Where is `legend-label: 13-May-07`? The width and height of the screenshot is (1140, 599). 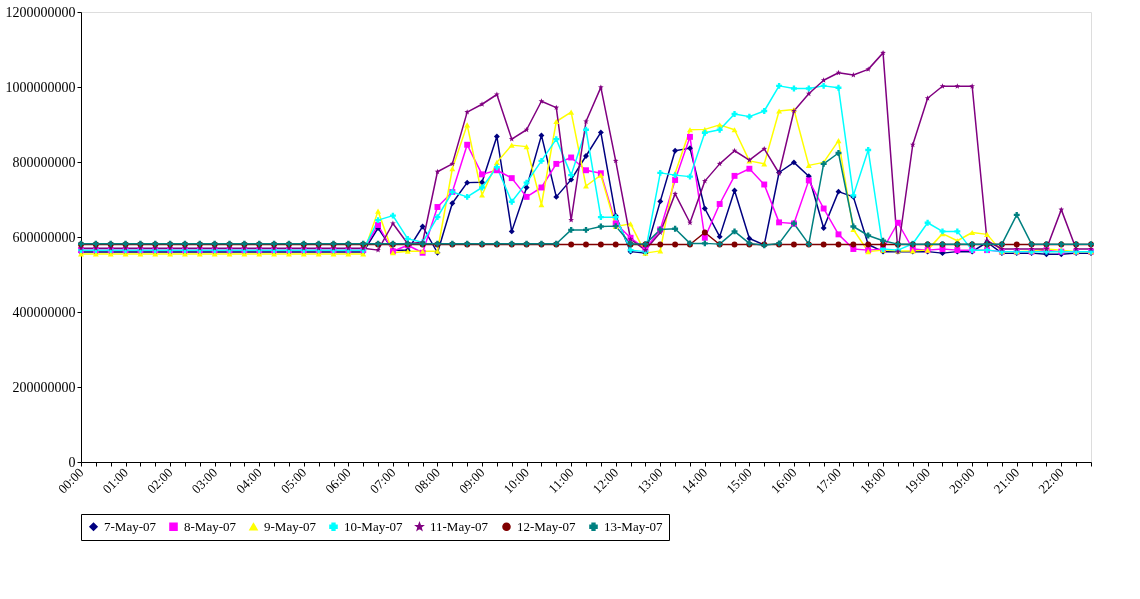
legend-label: 13-May-07 is located at coordinates (633, 526).